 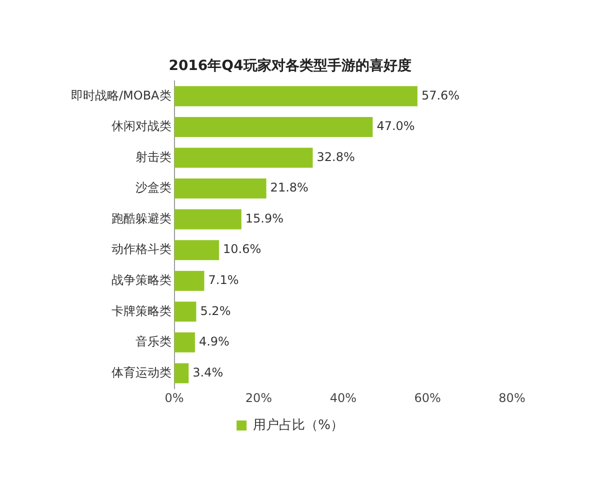 What do you see at coordinates (153, 157) in the screenshot?
I see `y-tick-label: 射击类` at bounding box center [153, 157].